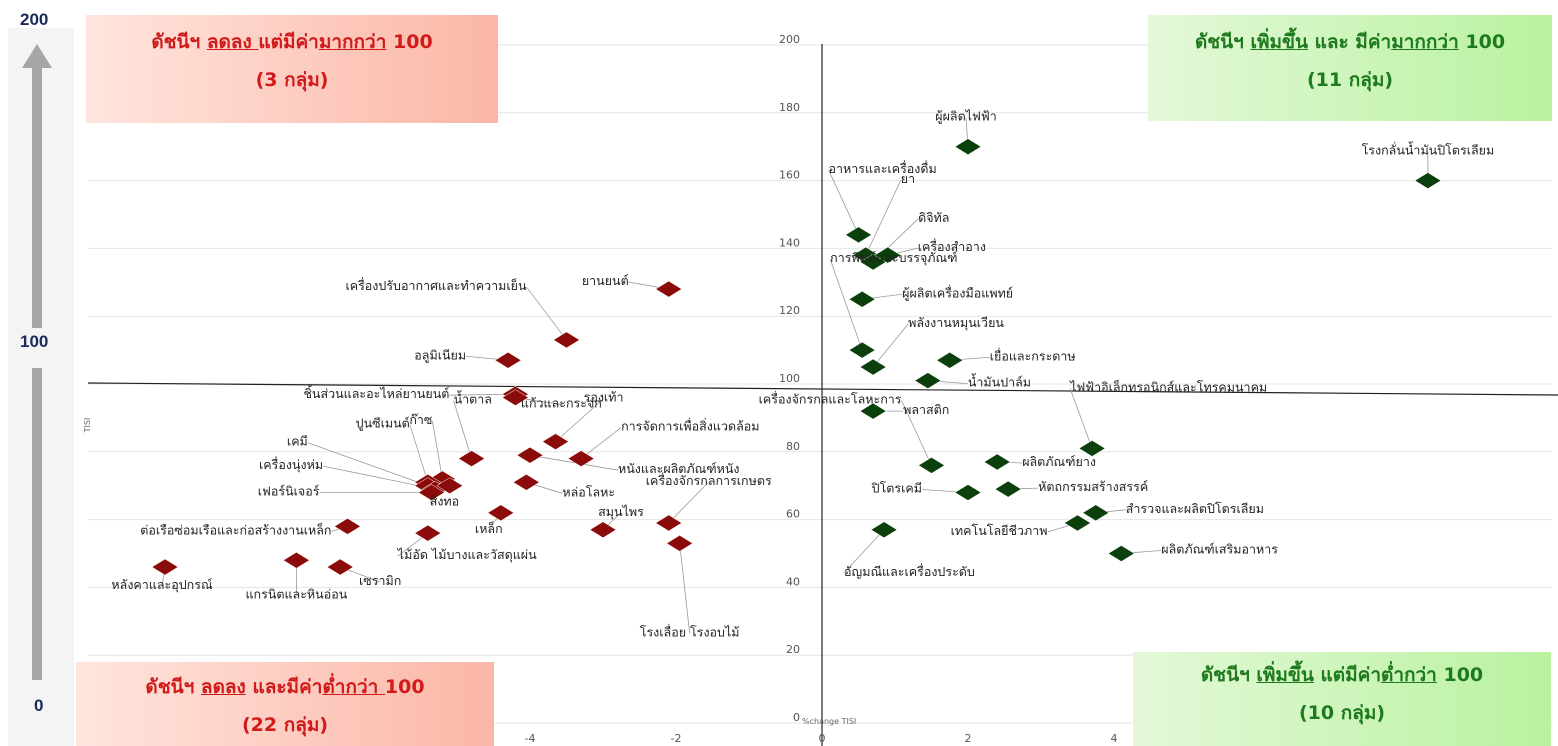 Image resolution: width=1558 pixels, height=746 pixels. What do you see at coordinates (709, 480) in the screenshot?
I see `data-label: เครื่องจักรกลการเกษตร` at bounding box center [709, 480].